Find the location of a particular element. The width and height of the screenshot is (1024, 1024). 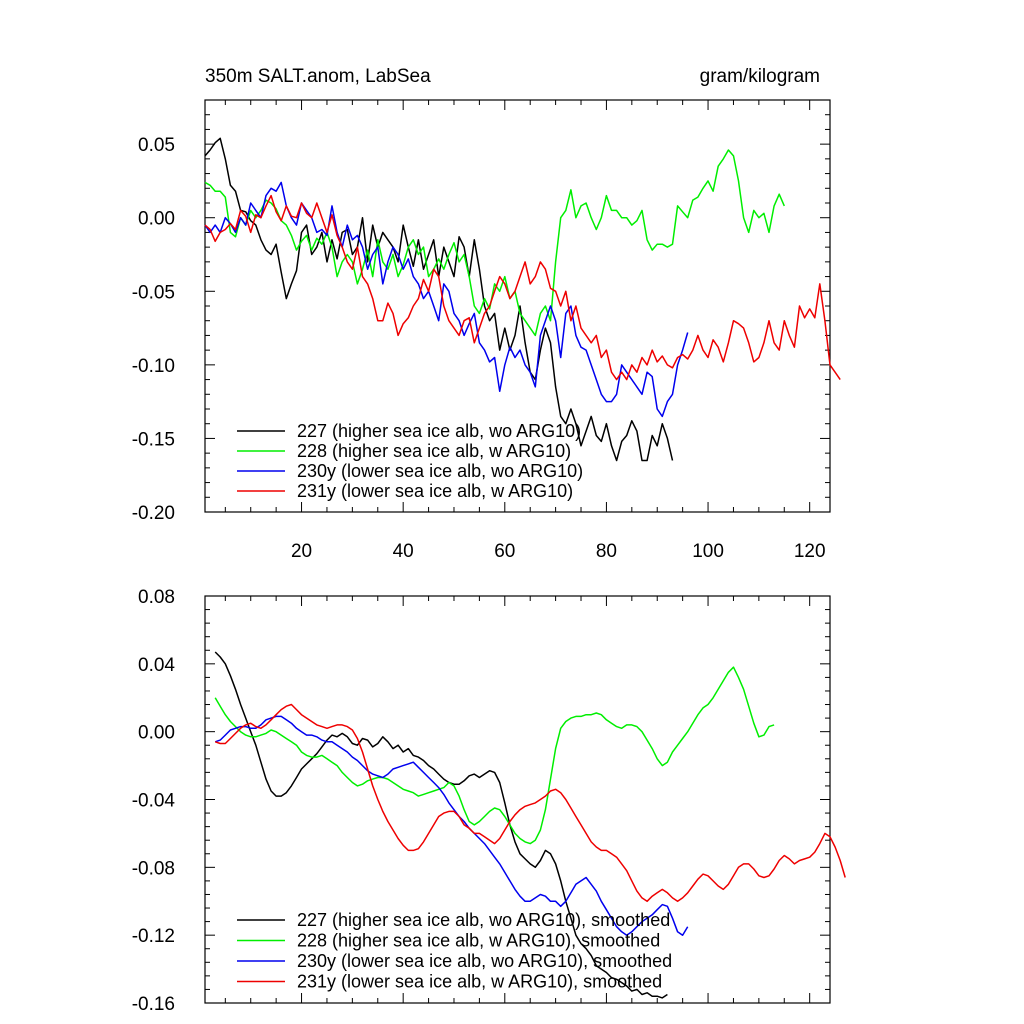

y-tick-label: -0.12 is located at coordinates (153, 936).